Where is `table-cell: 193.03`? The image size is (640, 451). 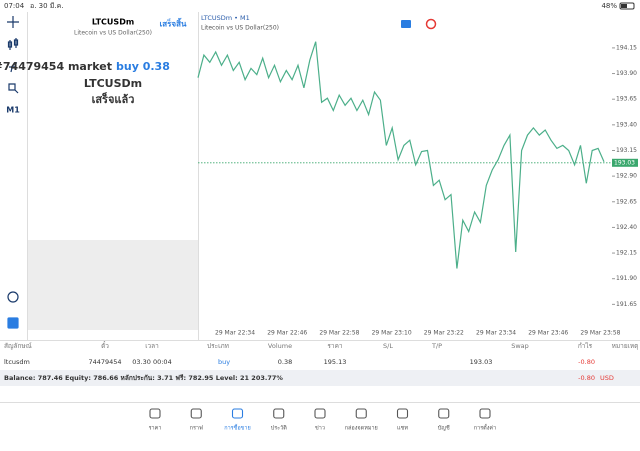
table-cell: 193.03 is located at coordinates (481, 362).